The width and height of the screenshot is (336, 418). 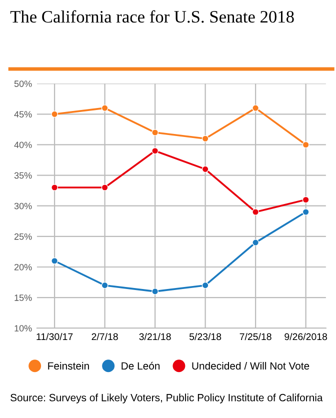 I want to click on y-tick-label: 50%, so click(x=23, y=83).